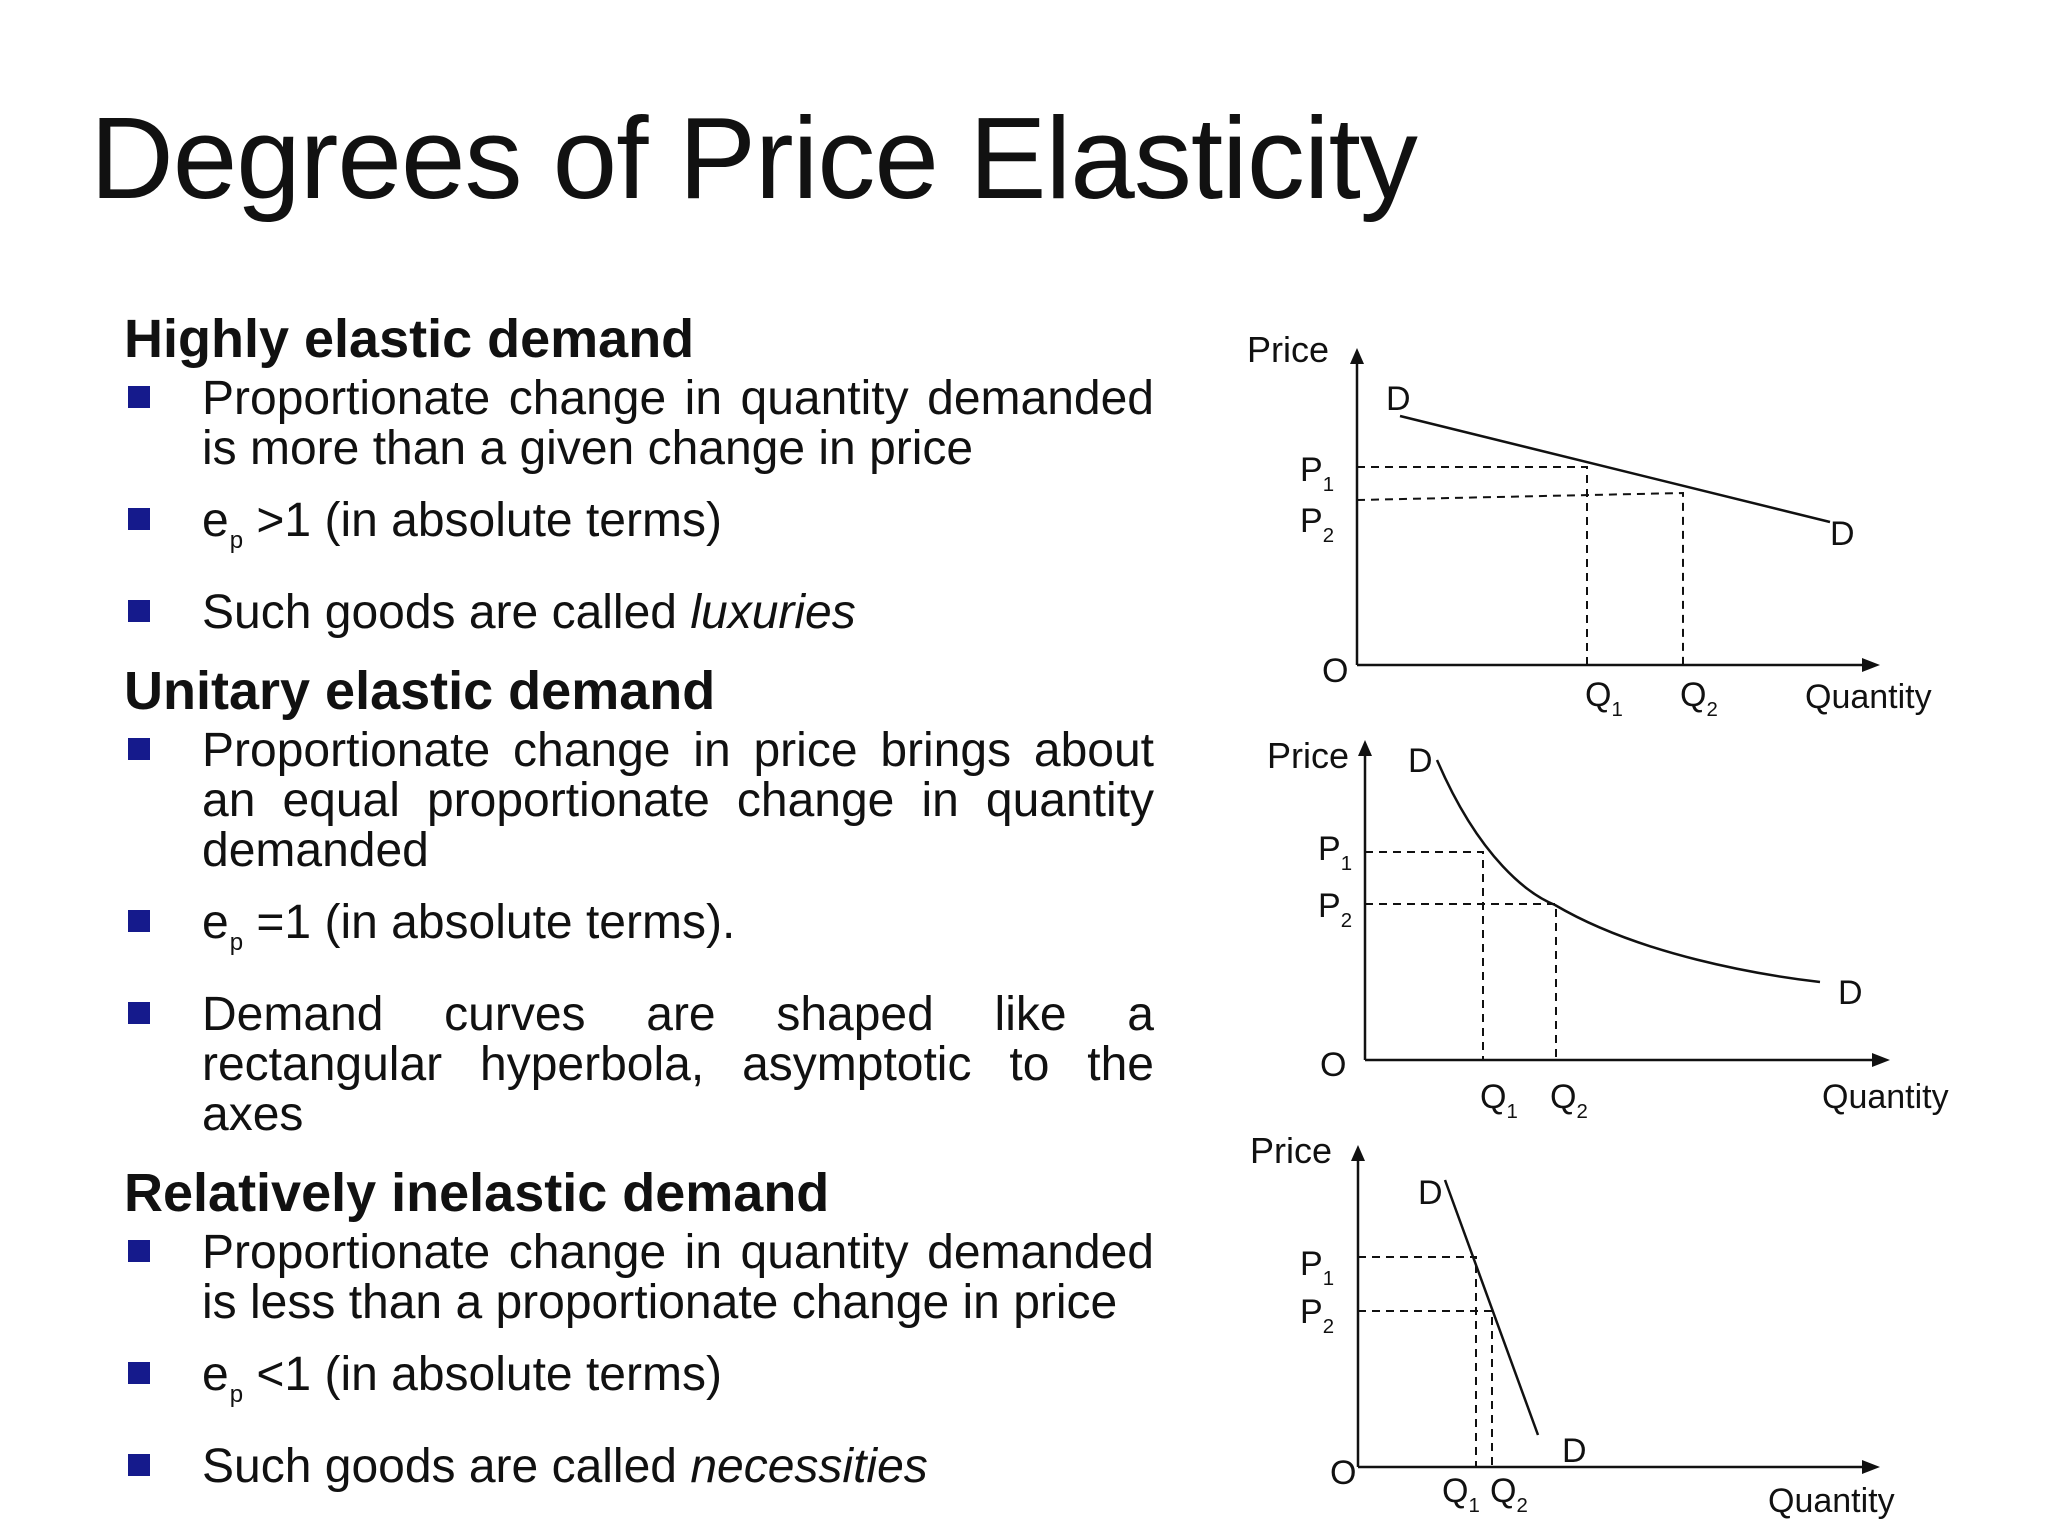  What do you see at coordinates (409, 339) in the screenshot?
I see `section-heading: Highly elastic demand` at bounding box center [409, 339].